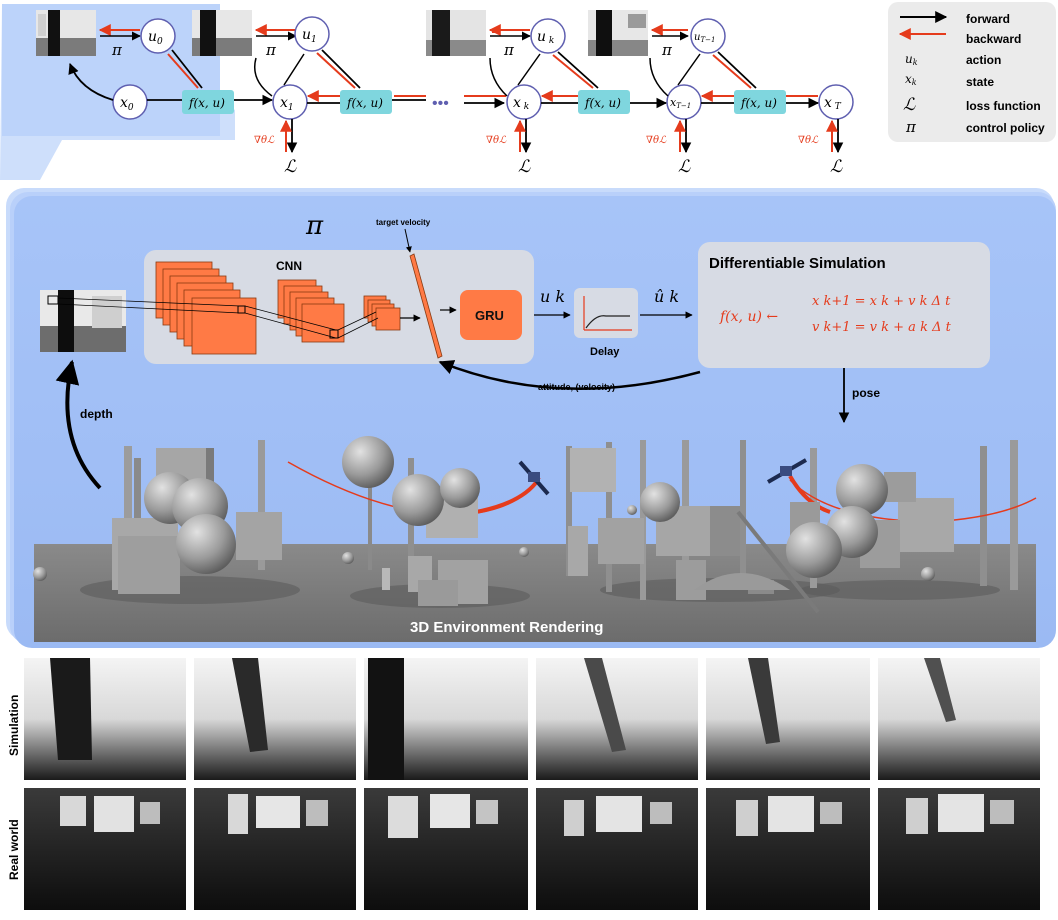 Image resolution: width=1058 pixels, height=920 pixels. I want to click on legend-forward: forward, so click(988, 19).